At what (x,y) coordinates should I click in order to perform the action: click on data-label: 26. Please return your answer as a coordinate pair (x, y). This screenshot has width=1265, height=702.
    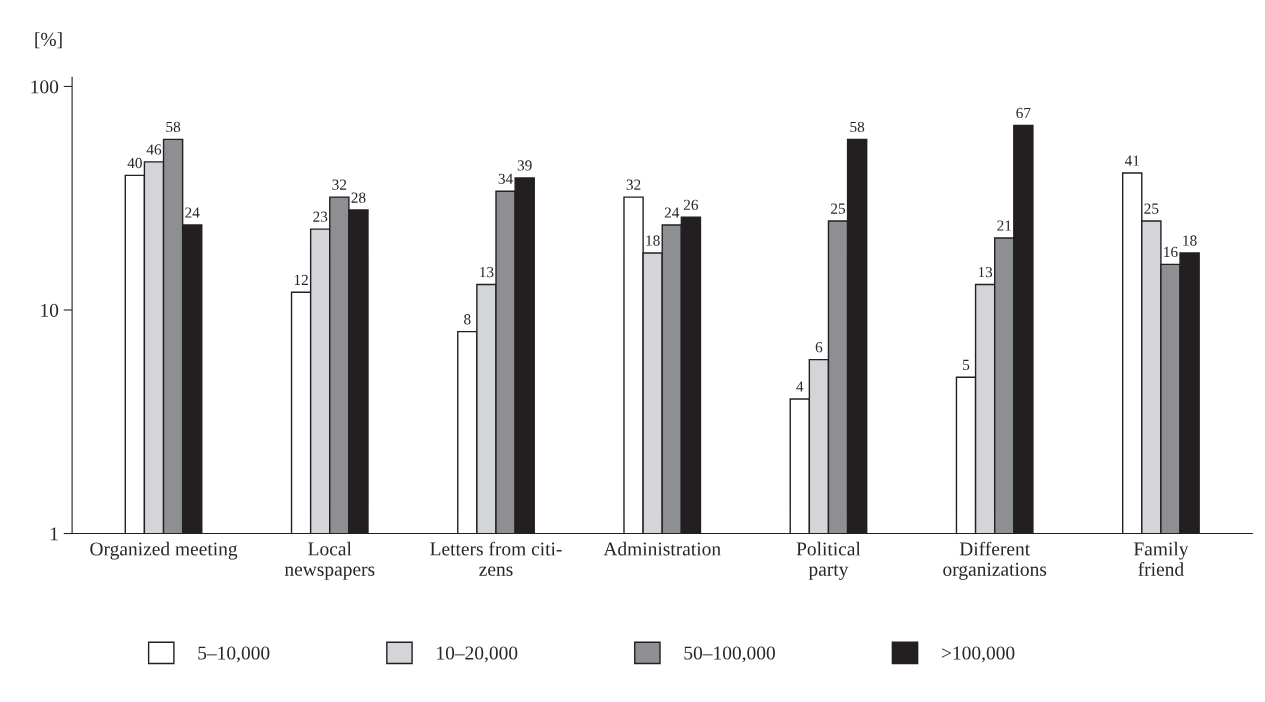
    Looking at the image, I should click on (691, 204).